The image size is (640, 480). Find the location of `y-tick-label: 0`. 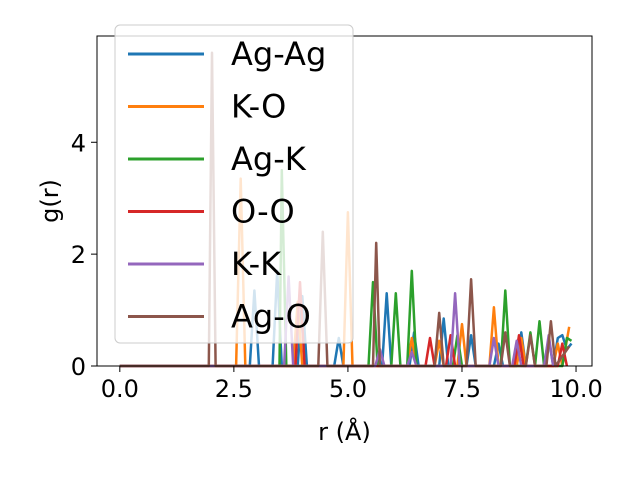

y-tick-label: 0 is located at coordinates (78, 367).